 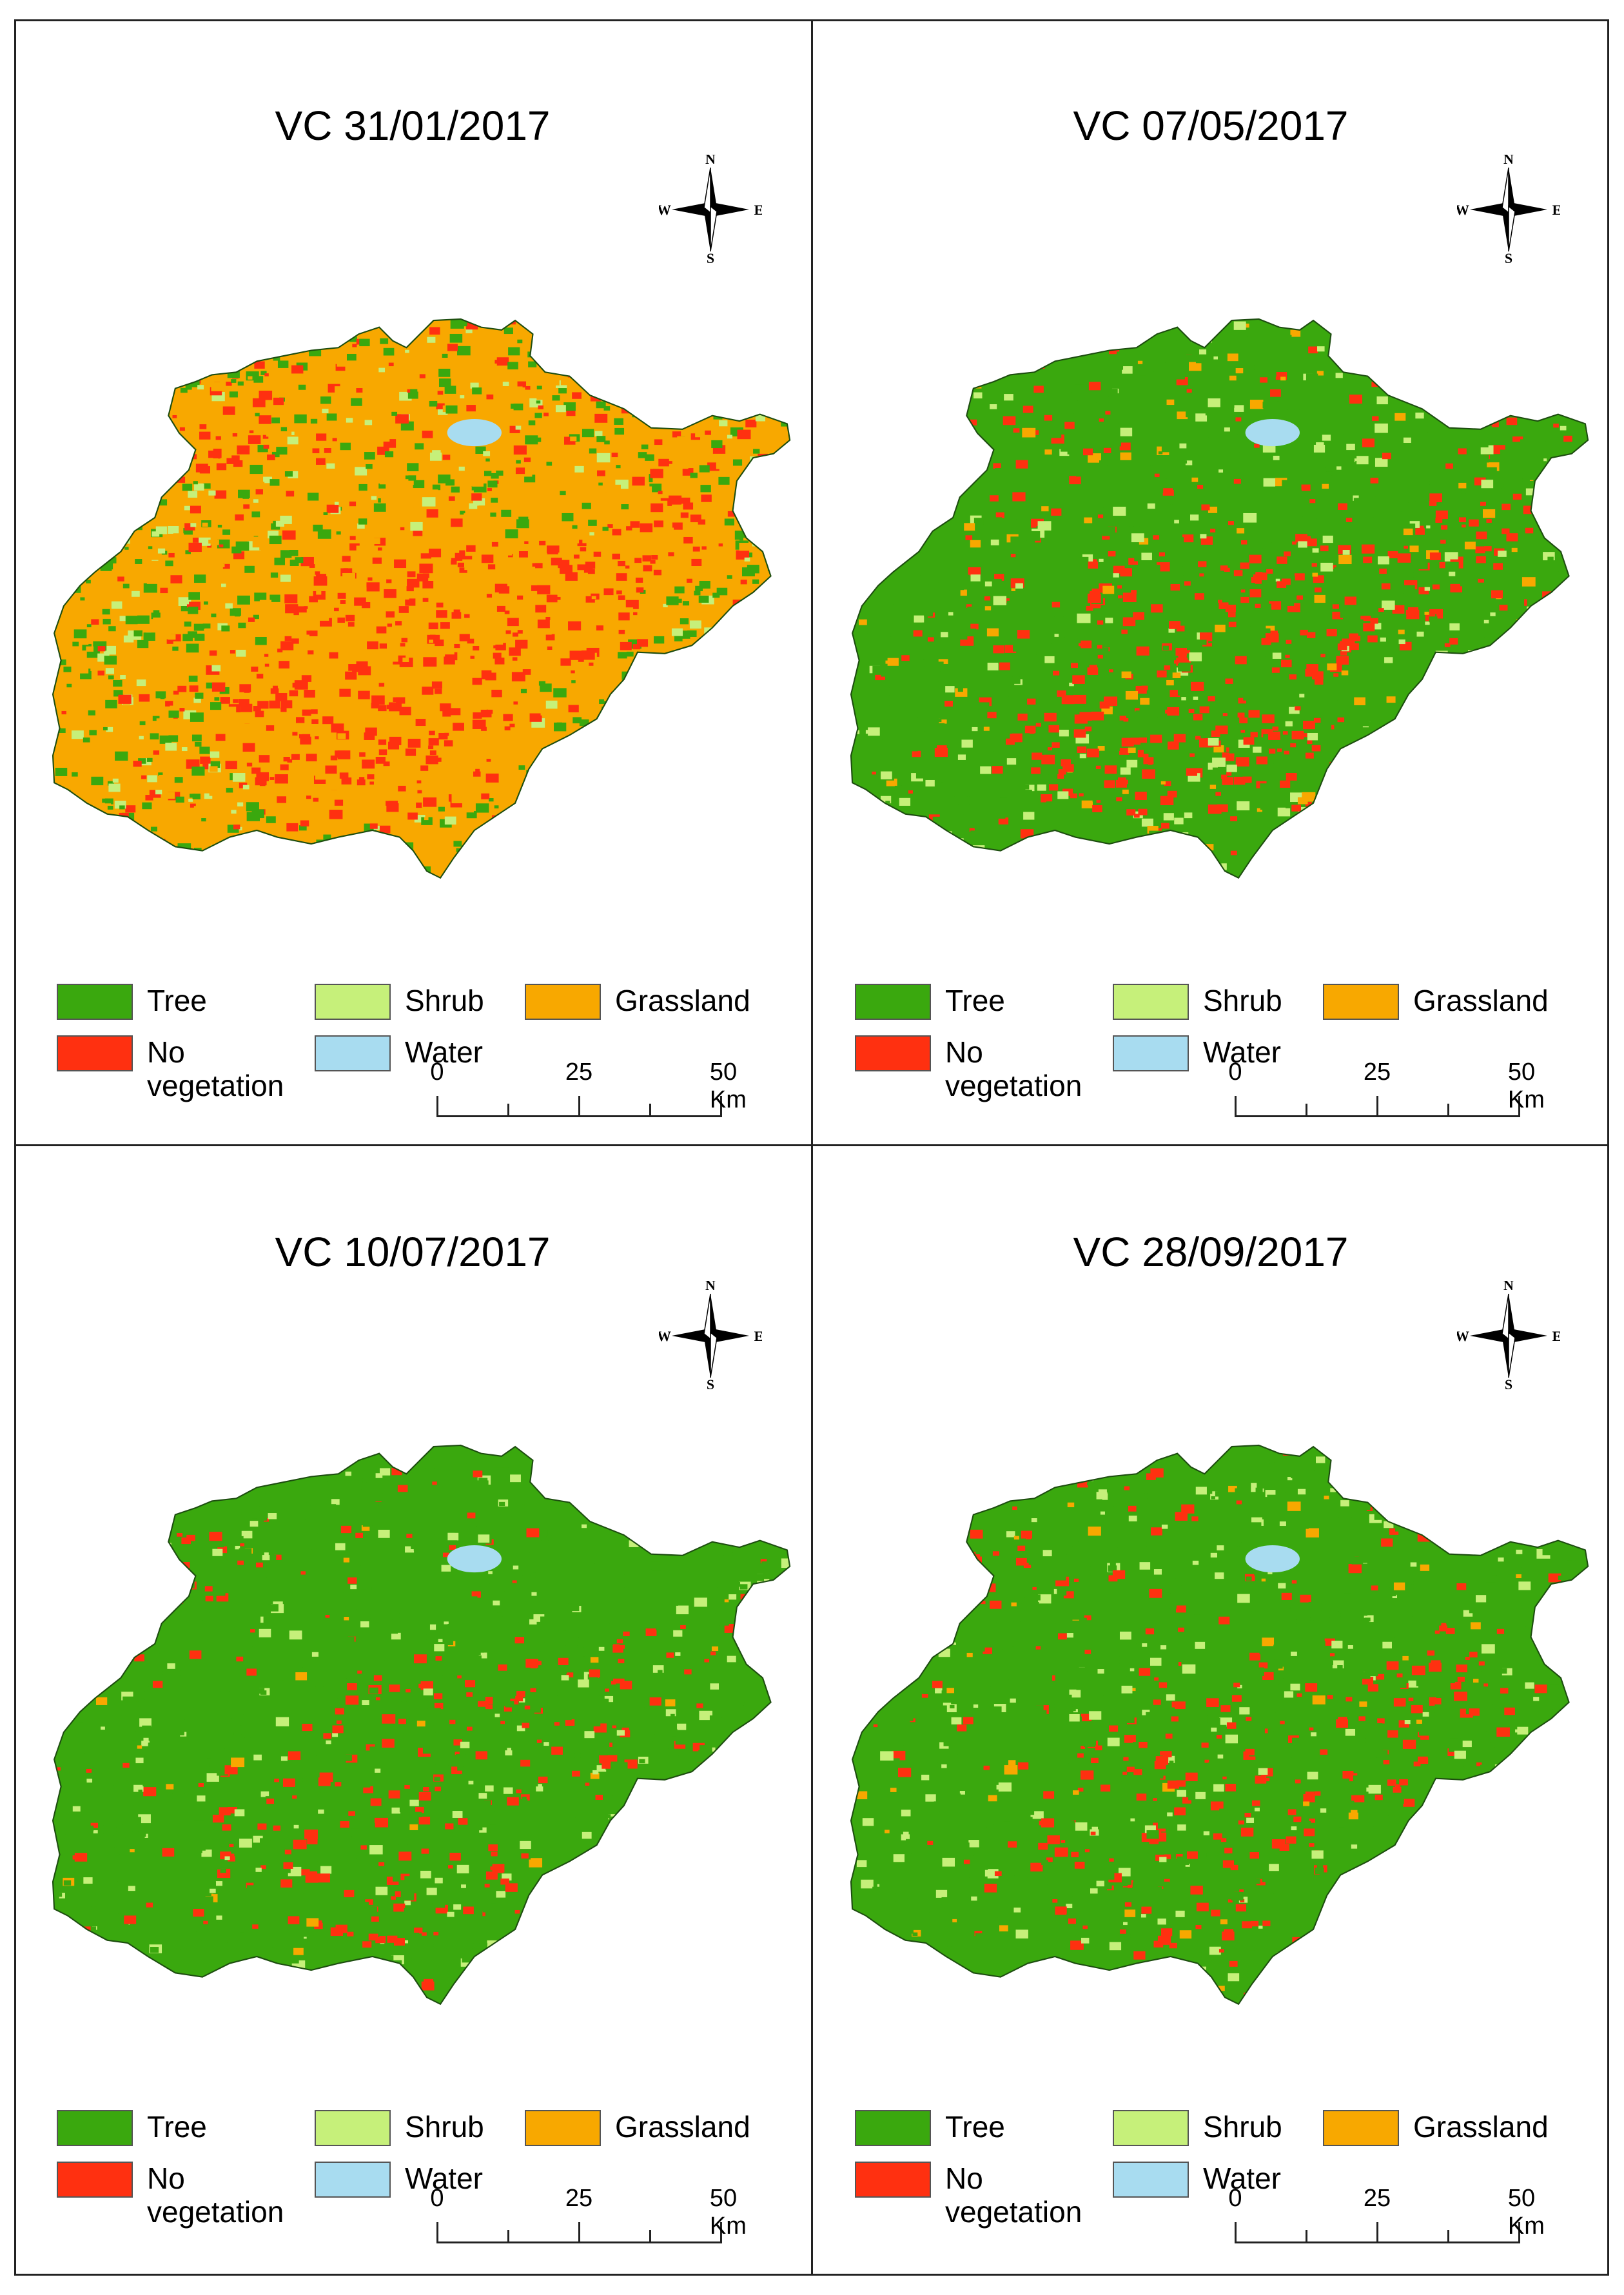 What do you see at coordinates (413, 126) in the screenshot?
I see `panel-title: VC 31/01/2017` at bounding box center [413, 126].